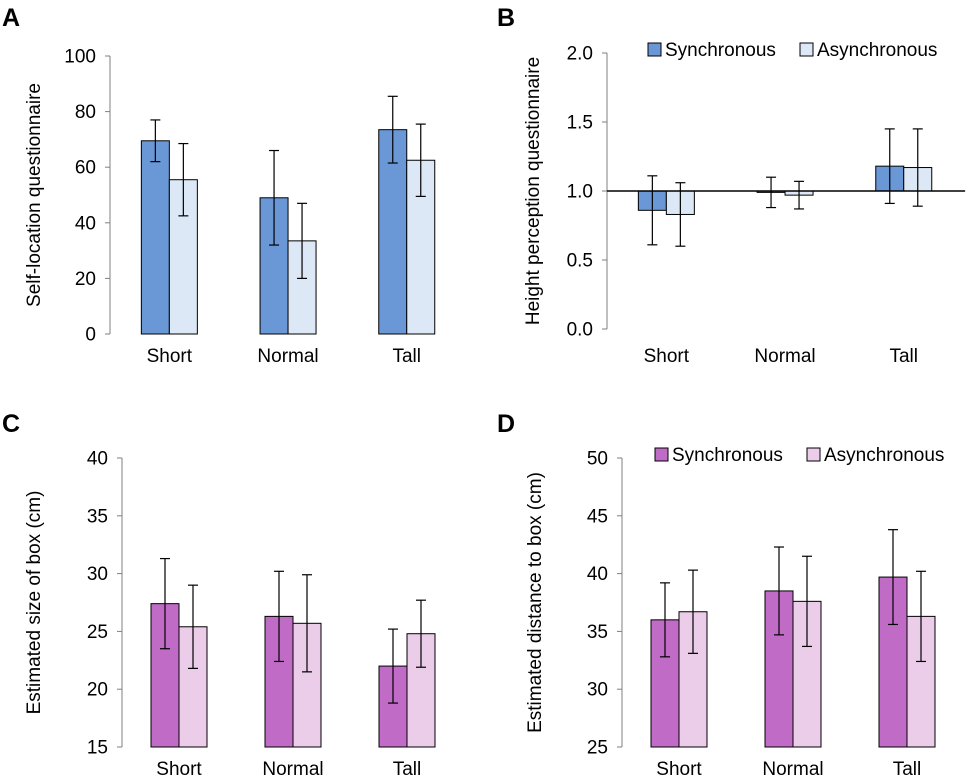 Image resolution: width=969 pixels, height=782 pixels. I want to click on panel-letter-d: D, so click(506, 424).